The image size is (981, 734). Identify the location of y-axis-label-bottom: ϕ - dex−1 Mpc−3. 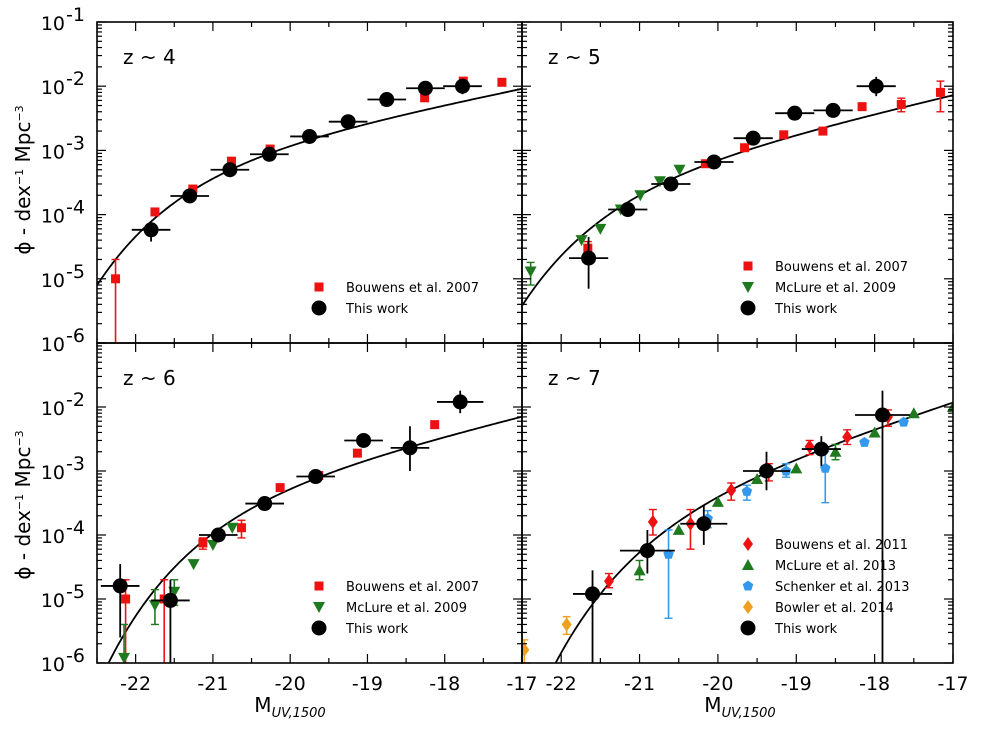
(23, 504).